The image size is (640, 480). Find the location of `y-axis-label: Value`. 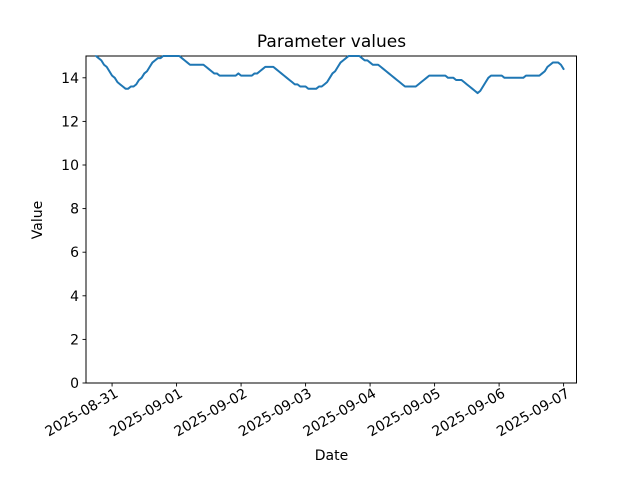

y-axis-label: Value is located at coordinates (38, 220).